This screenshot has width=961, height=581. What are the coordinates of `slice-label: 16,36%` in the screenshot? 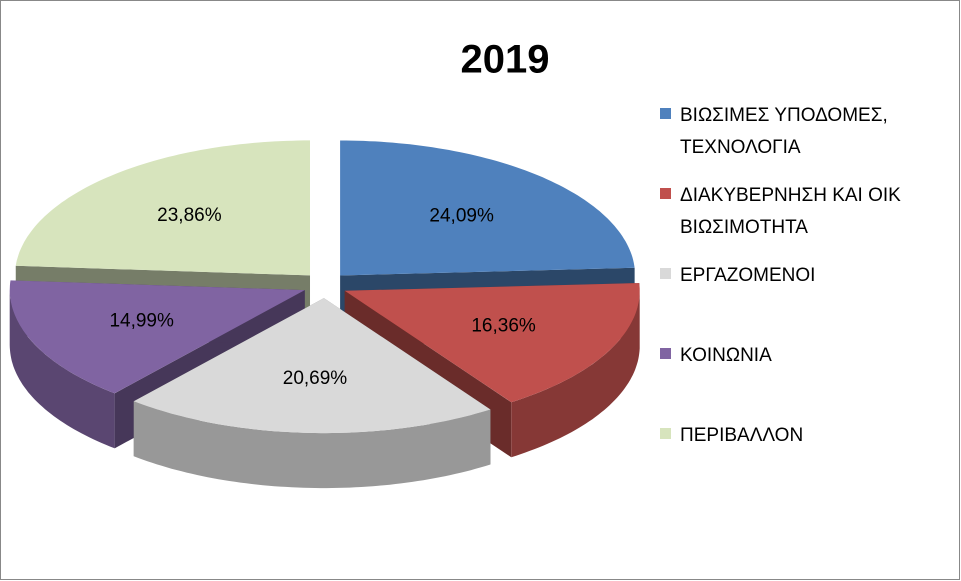 It's located at (503, 326).